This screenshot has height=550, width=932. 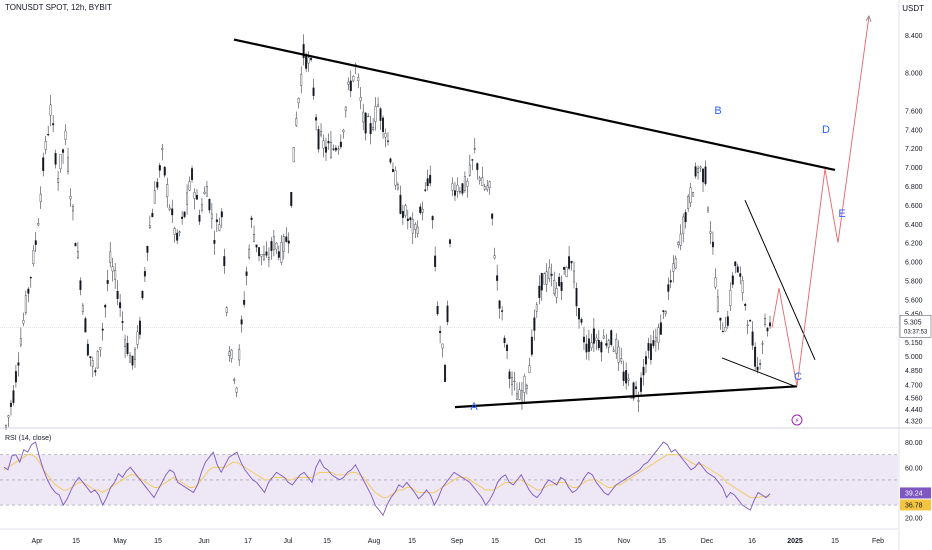 I want to click on price-tick-label: 5.000, so click(x=914, y=357).